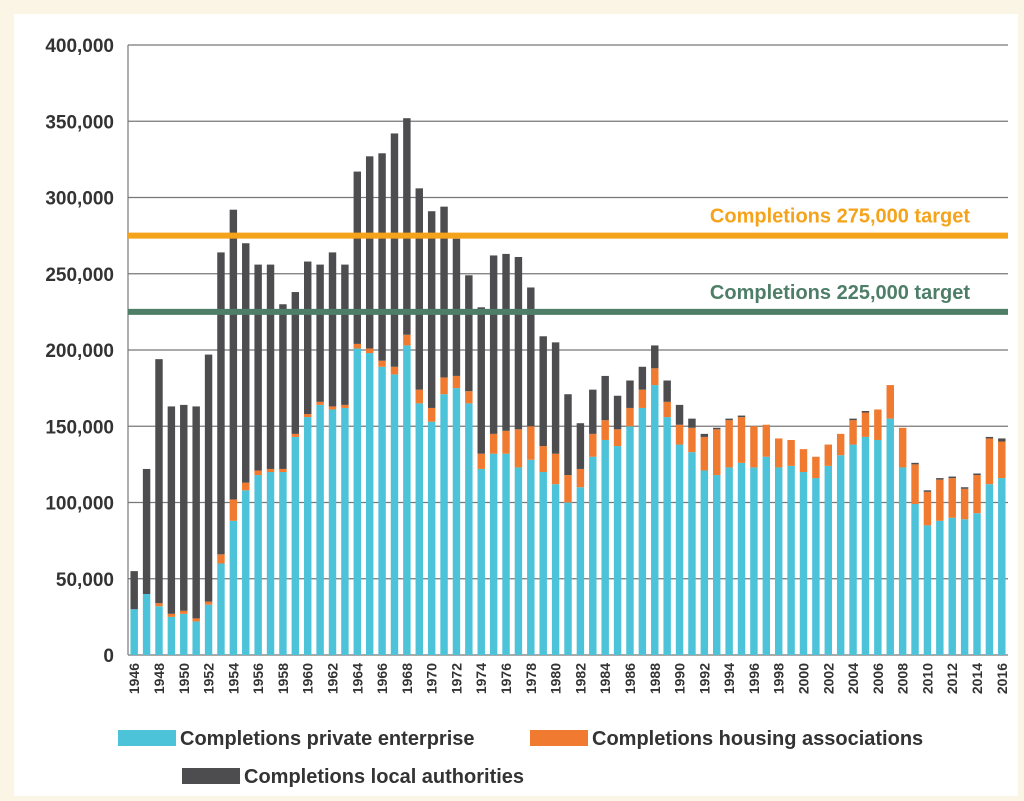  I want to click on x-tick-label: 1956, so click(258, 678).